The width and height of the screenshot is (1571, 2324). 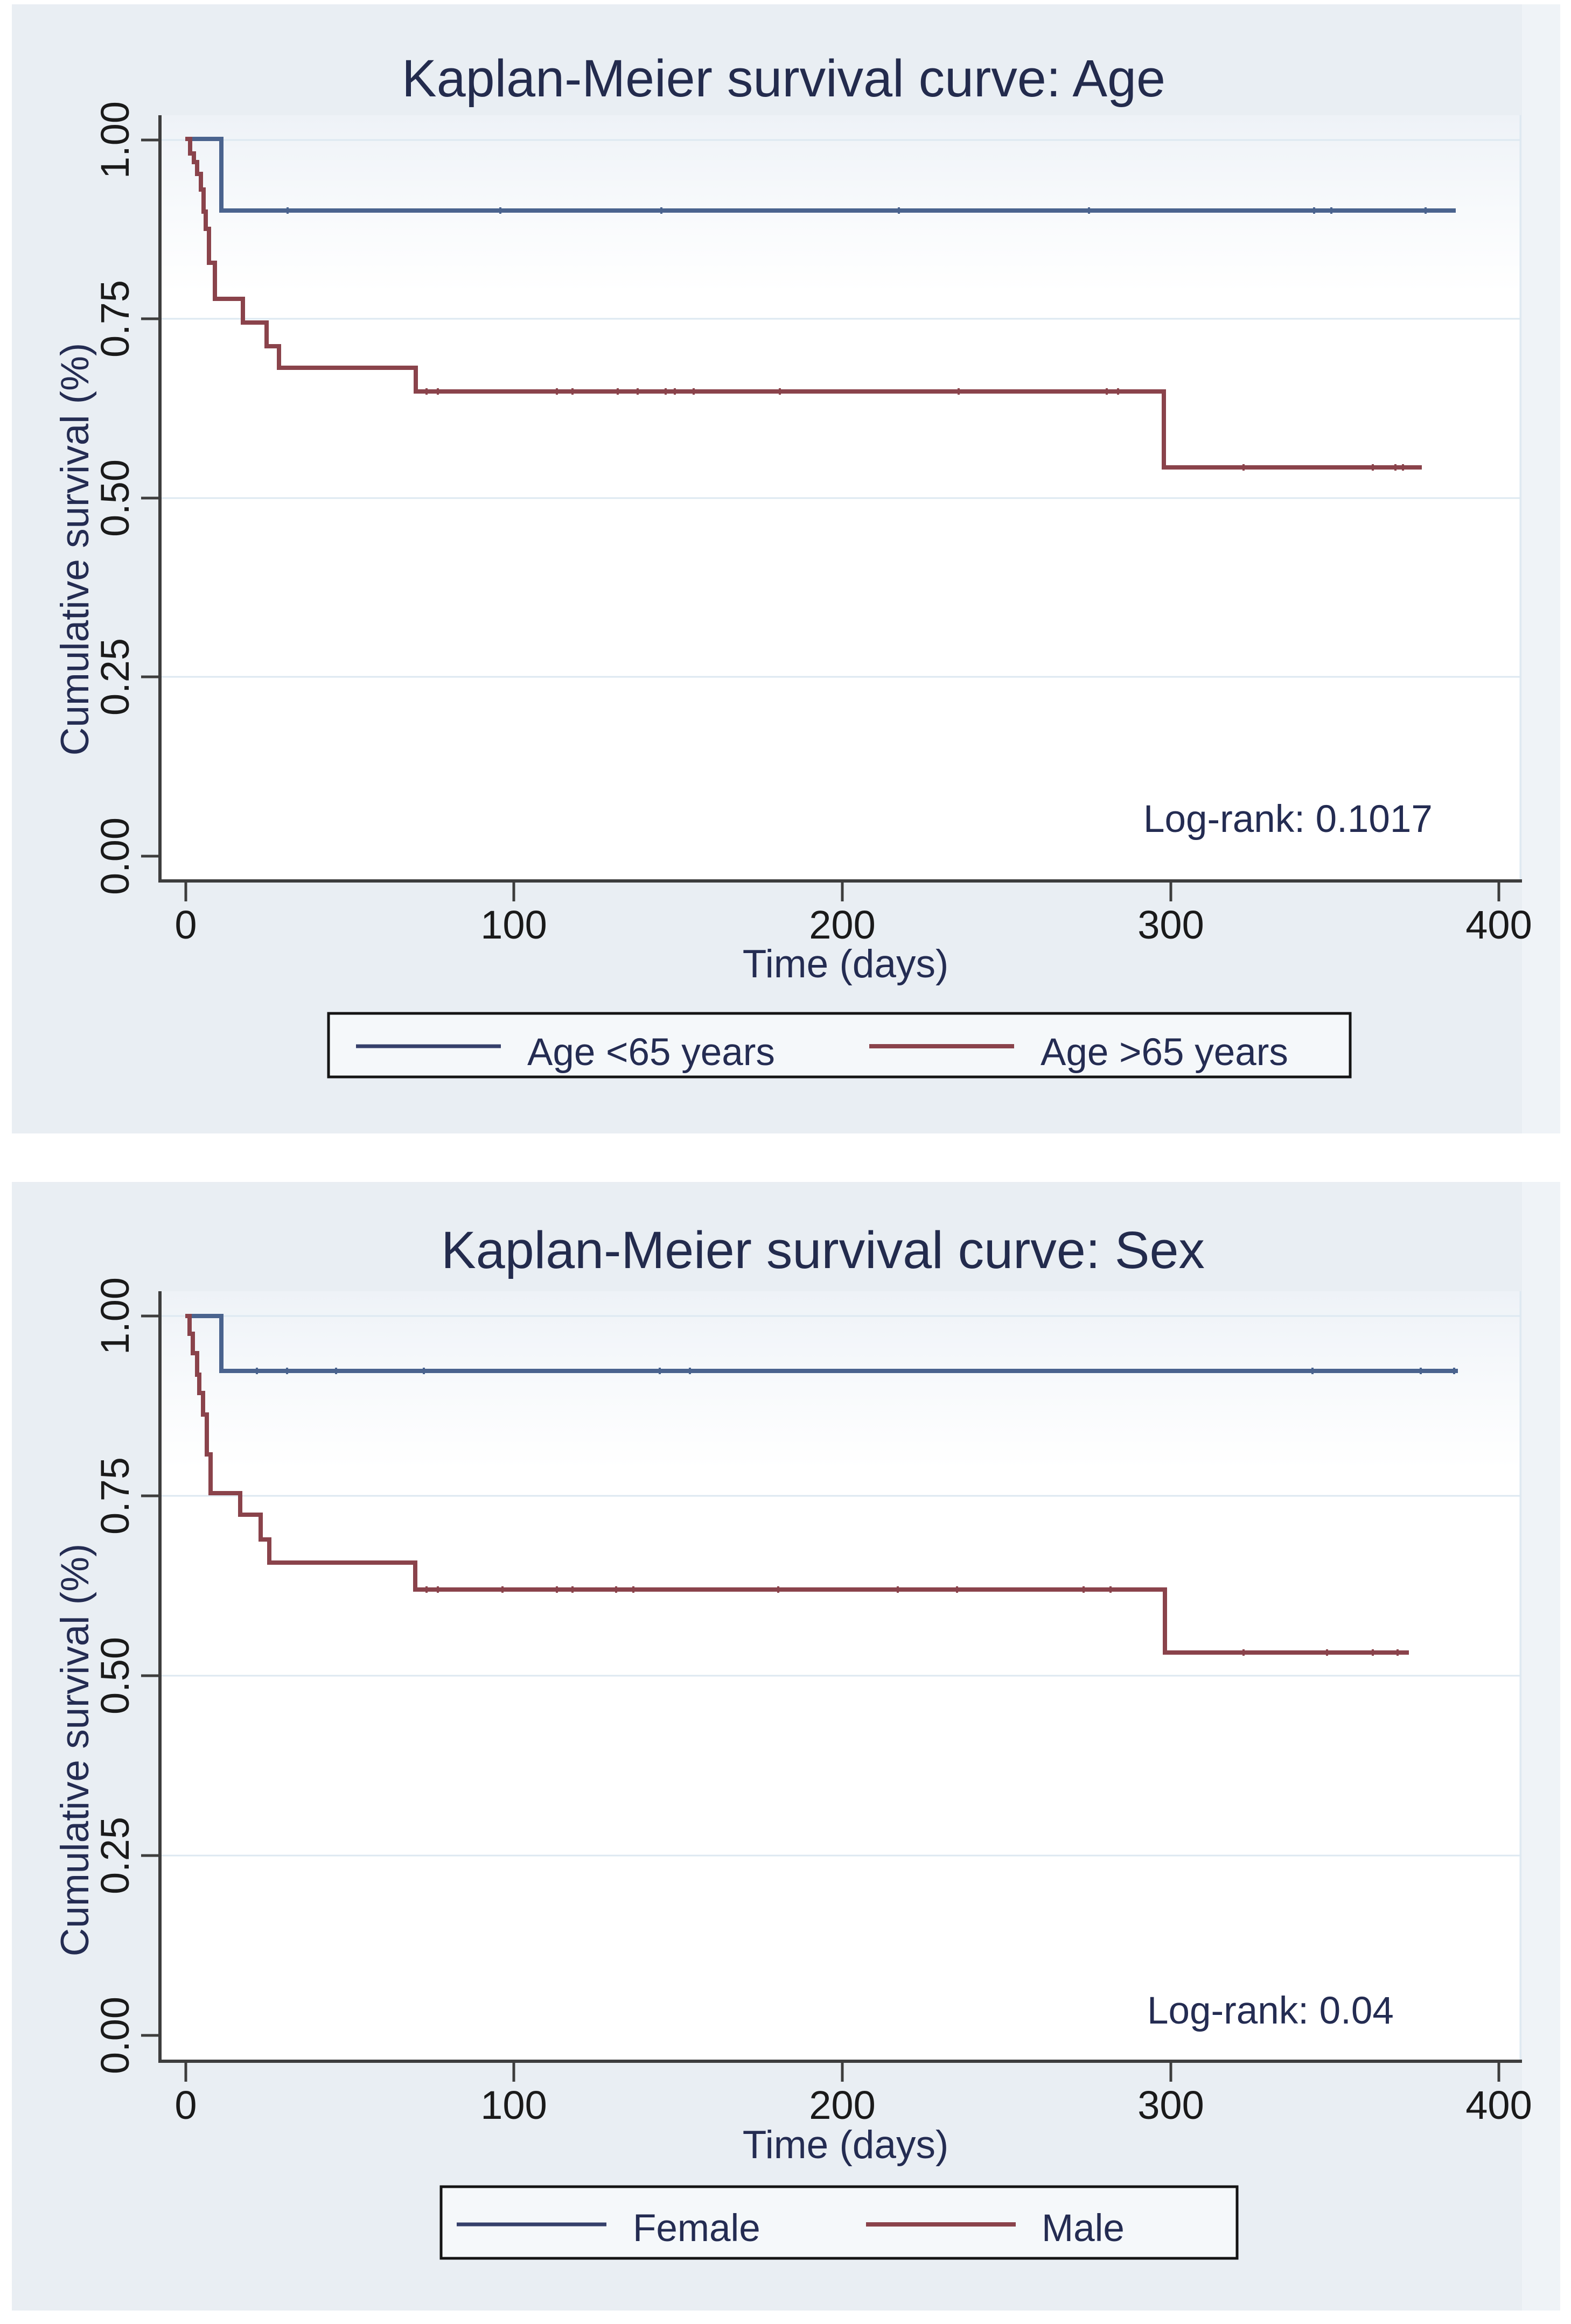 What do you see at coordinates (783, 78) in the screenshot?
I see `svg-text:Kaplan-Meier survival curve: A: Kaplan-Meier survival curve: Age` at bounding box center [783, 78].